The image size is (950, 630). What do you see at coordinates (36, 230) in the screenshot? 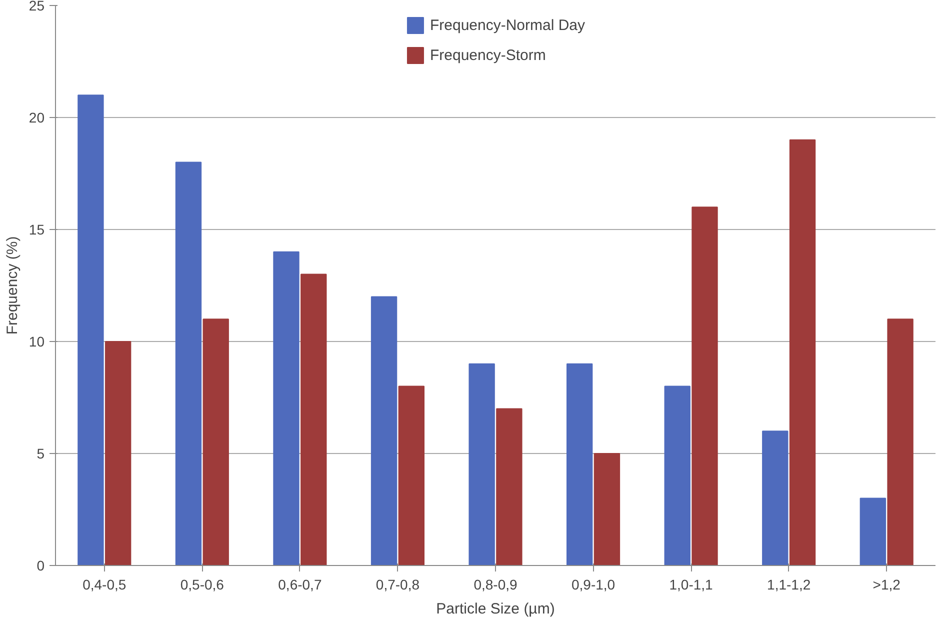
I see `y-tick-label: 15` at bounding box center [36, 230].